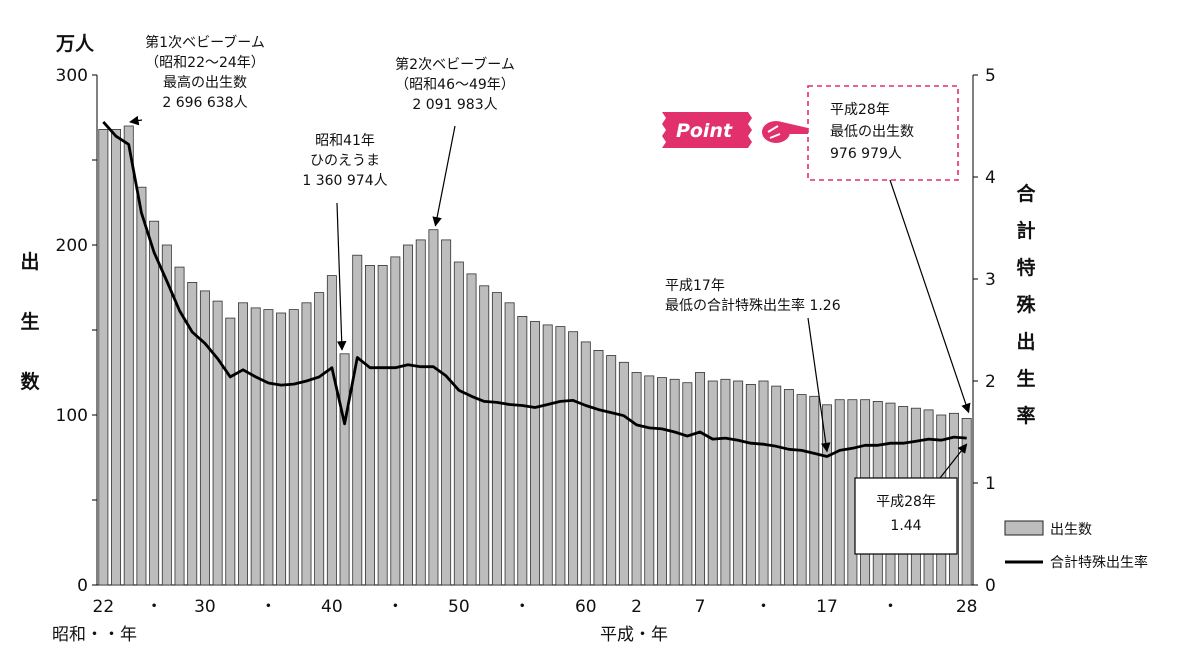 The height and width of the screenshot is (670, 1190). I want to click on x-tick-label: 17, so click(827, 607).